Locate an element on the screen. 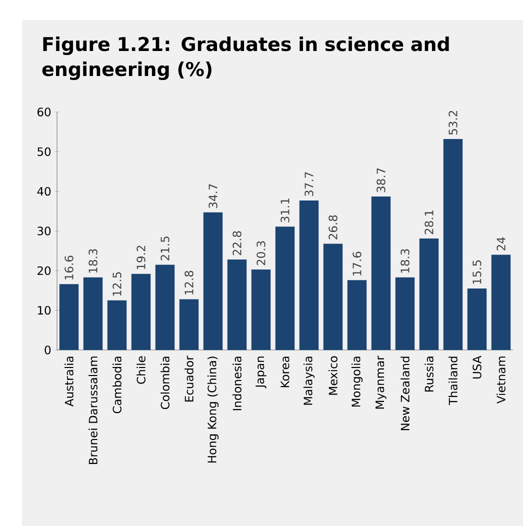 The height and width of the screenshot is (526, 523). x-tick-label: Mexico is located at coordinates (333, 375).